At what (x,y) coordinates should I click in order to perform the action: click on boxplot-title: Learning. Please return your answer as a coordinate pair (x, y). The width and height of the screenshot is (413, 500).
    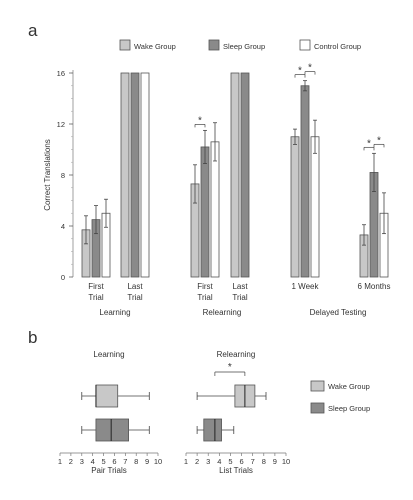
    Looking at the image, I should click on (108, 354).